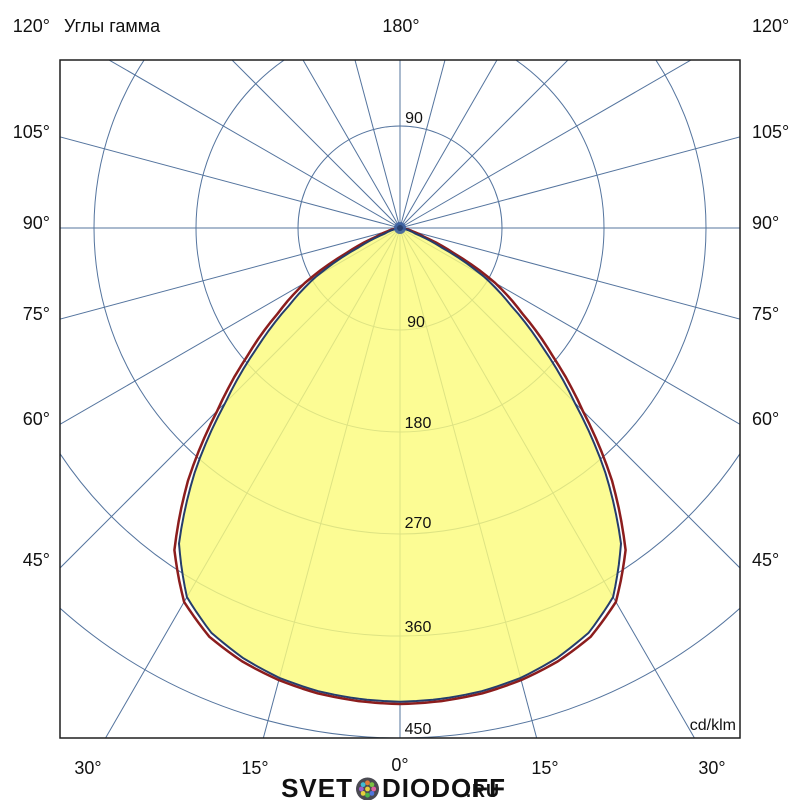 The width and height of the screenshot is (800, 800). I want to click on corner-angle-label-top-left: 120°, so click(31, 26).